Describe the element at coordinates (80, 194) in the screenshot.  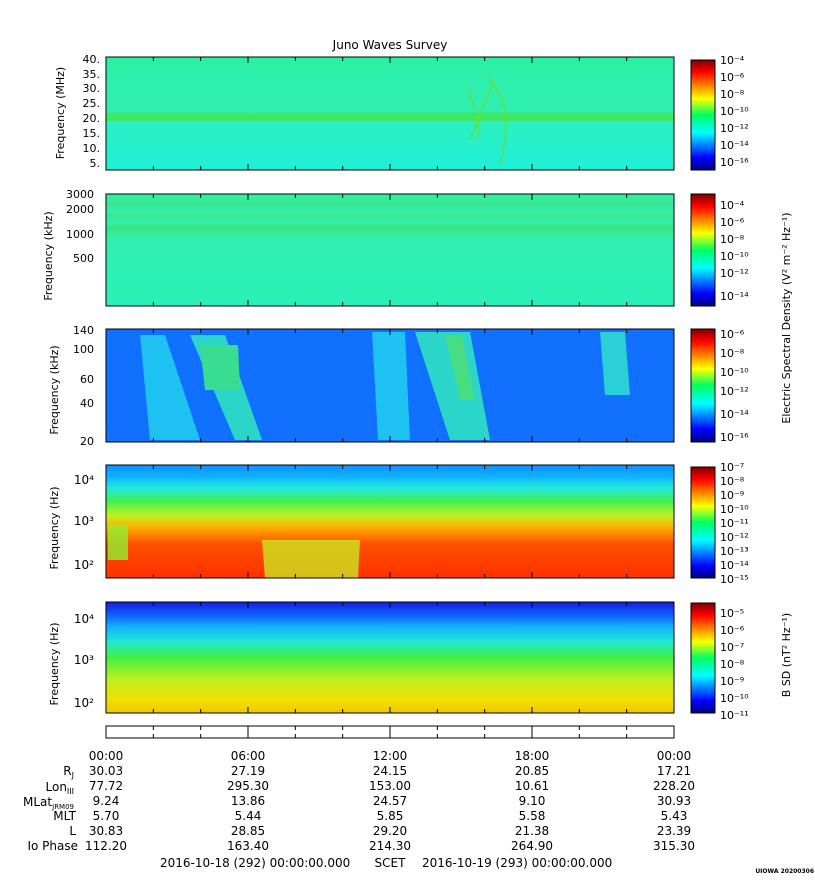
I see `tick-label: 3000` at that location.